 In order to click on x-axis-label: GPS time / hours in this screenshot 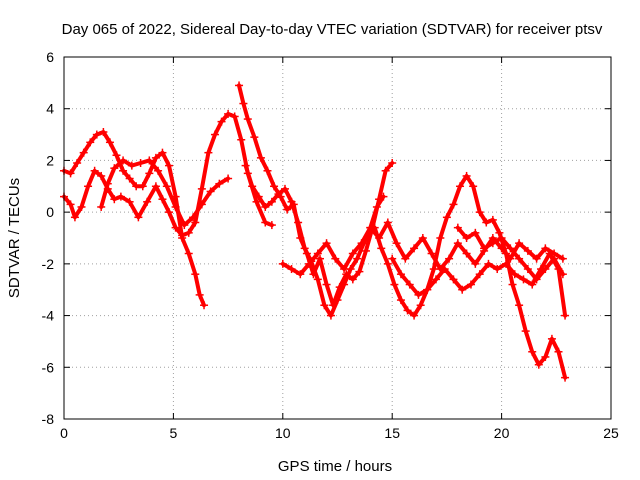, I will do `click(335, 466)`.